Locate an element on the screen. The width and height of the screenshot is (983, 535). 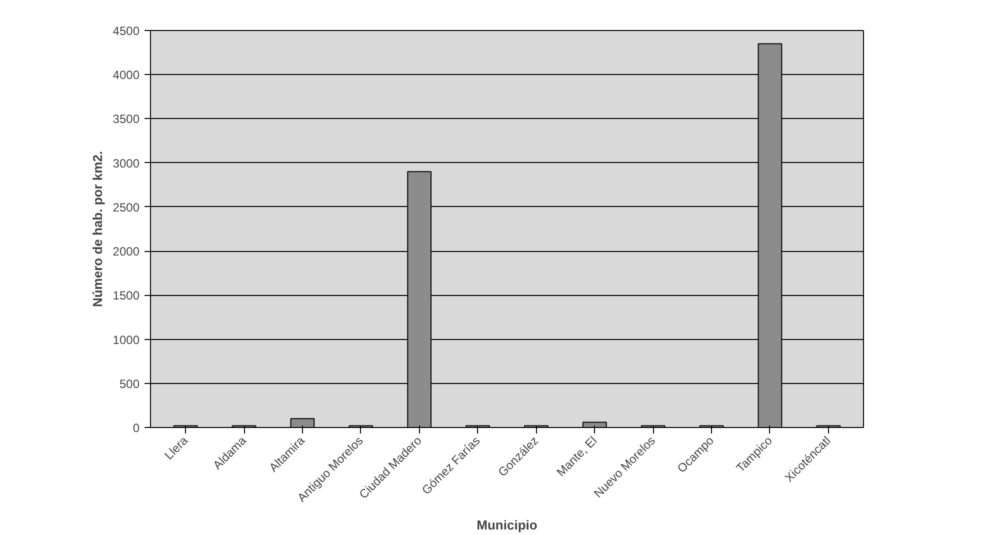
y-tick-label: 4000 is located at coordinates (126, 75).